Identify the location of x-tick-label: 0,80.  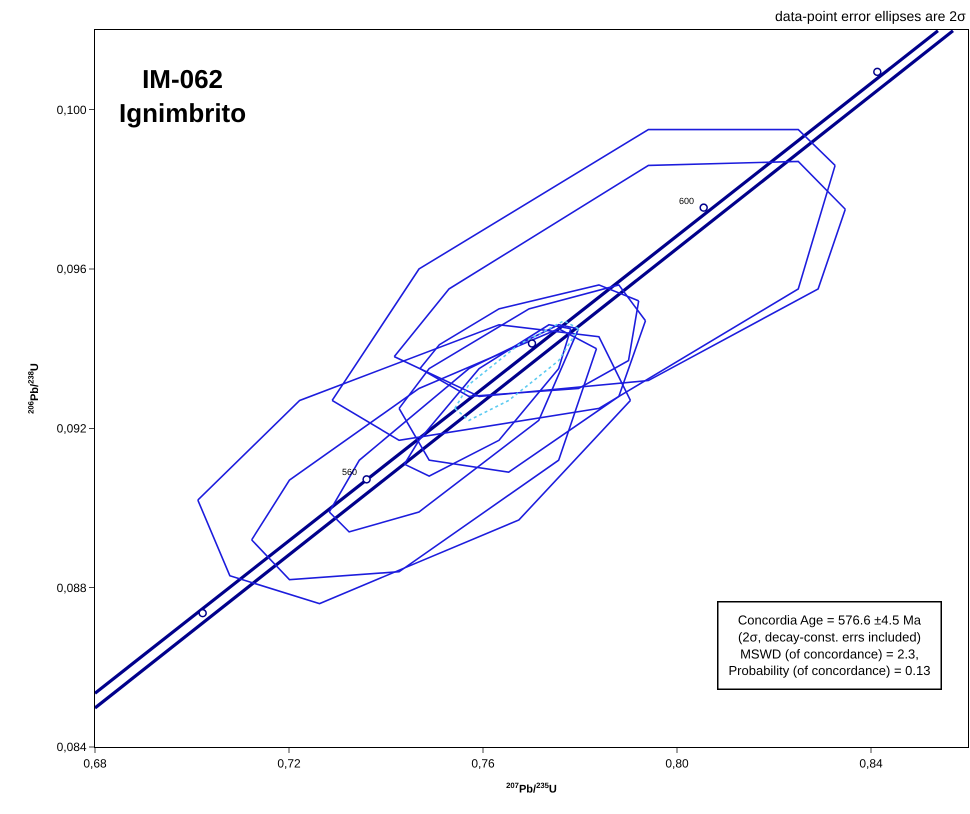
(677, 763).